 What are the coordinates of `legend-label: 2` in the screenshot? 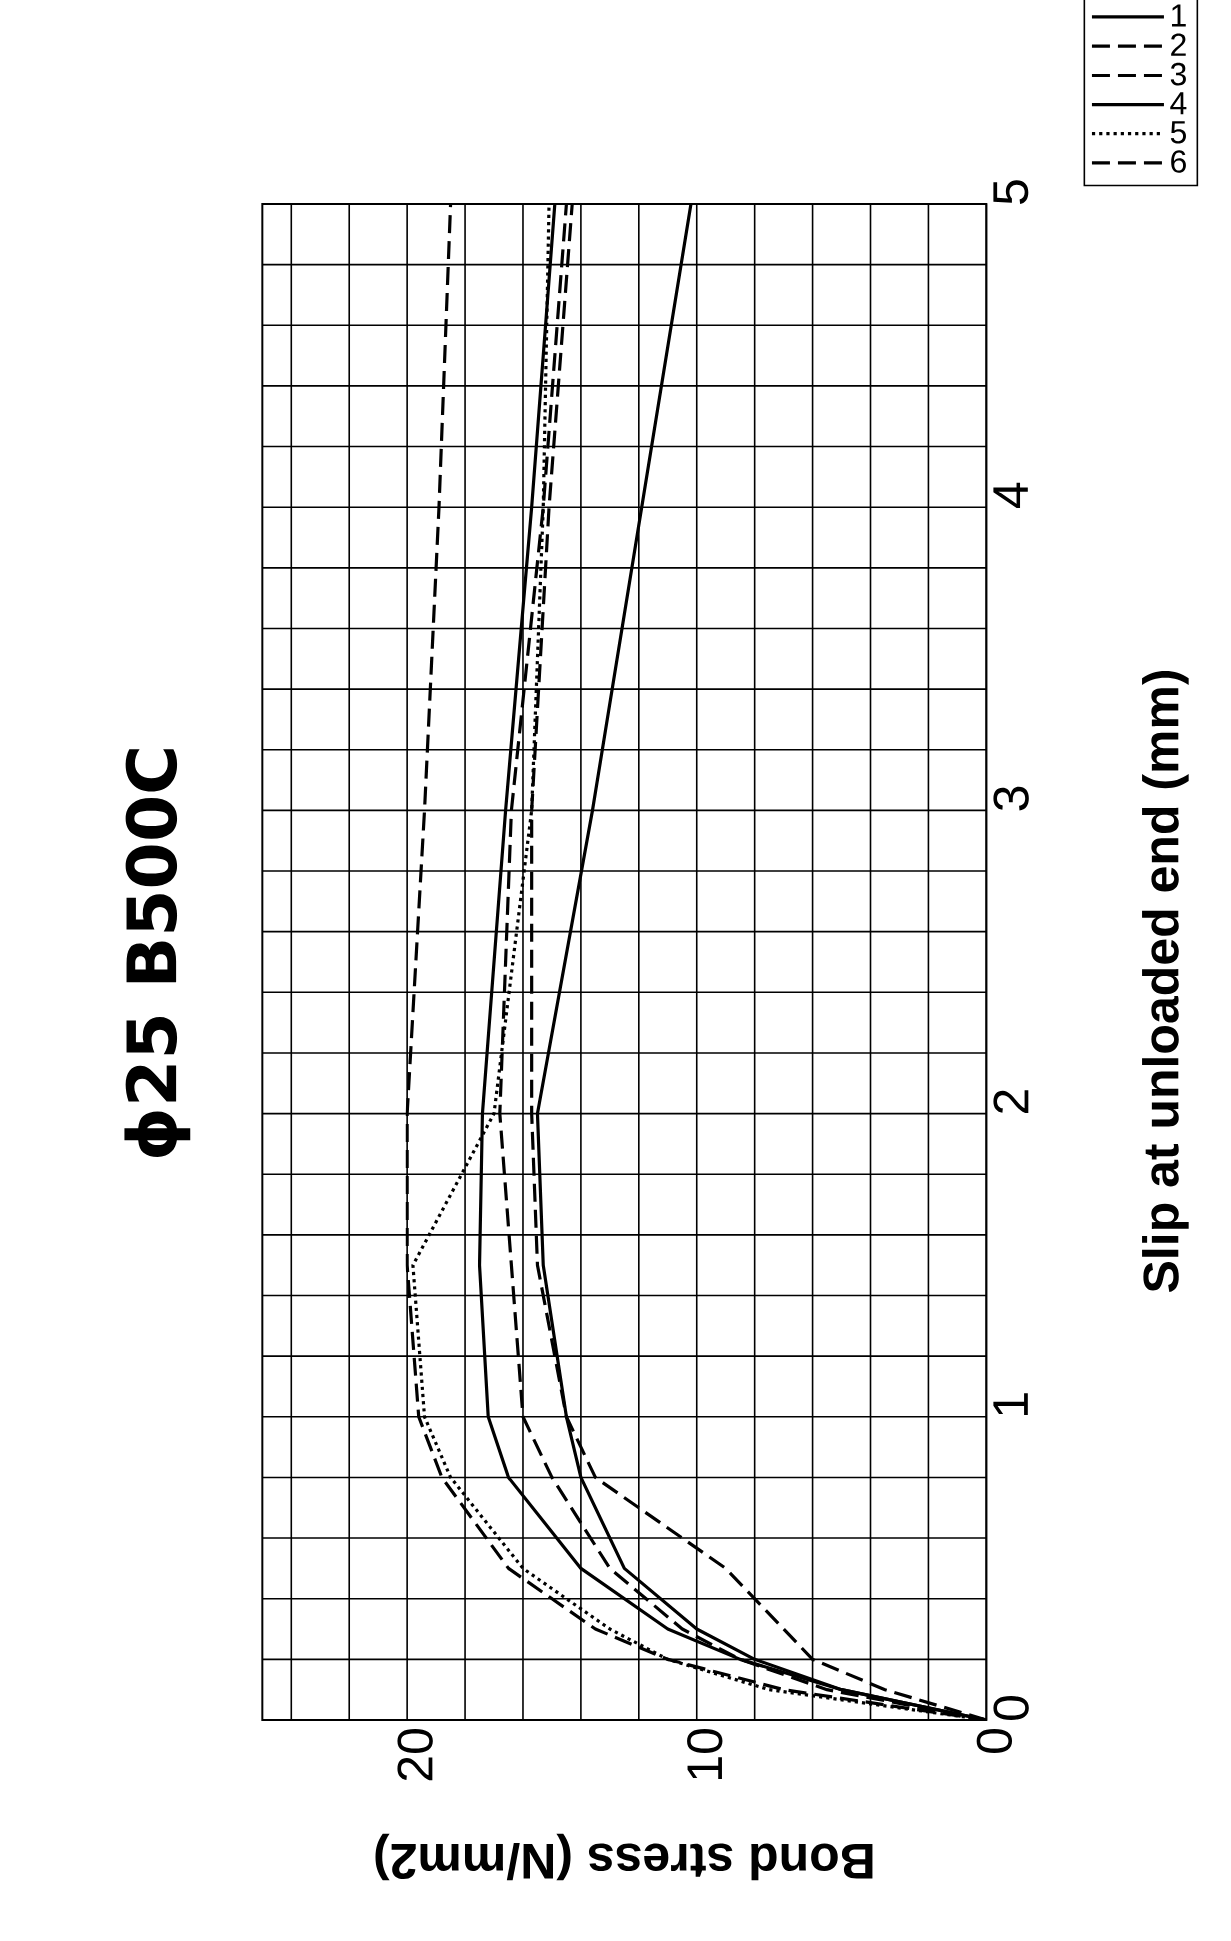 It's located at (1178, 44).